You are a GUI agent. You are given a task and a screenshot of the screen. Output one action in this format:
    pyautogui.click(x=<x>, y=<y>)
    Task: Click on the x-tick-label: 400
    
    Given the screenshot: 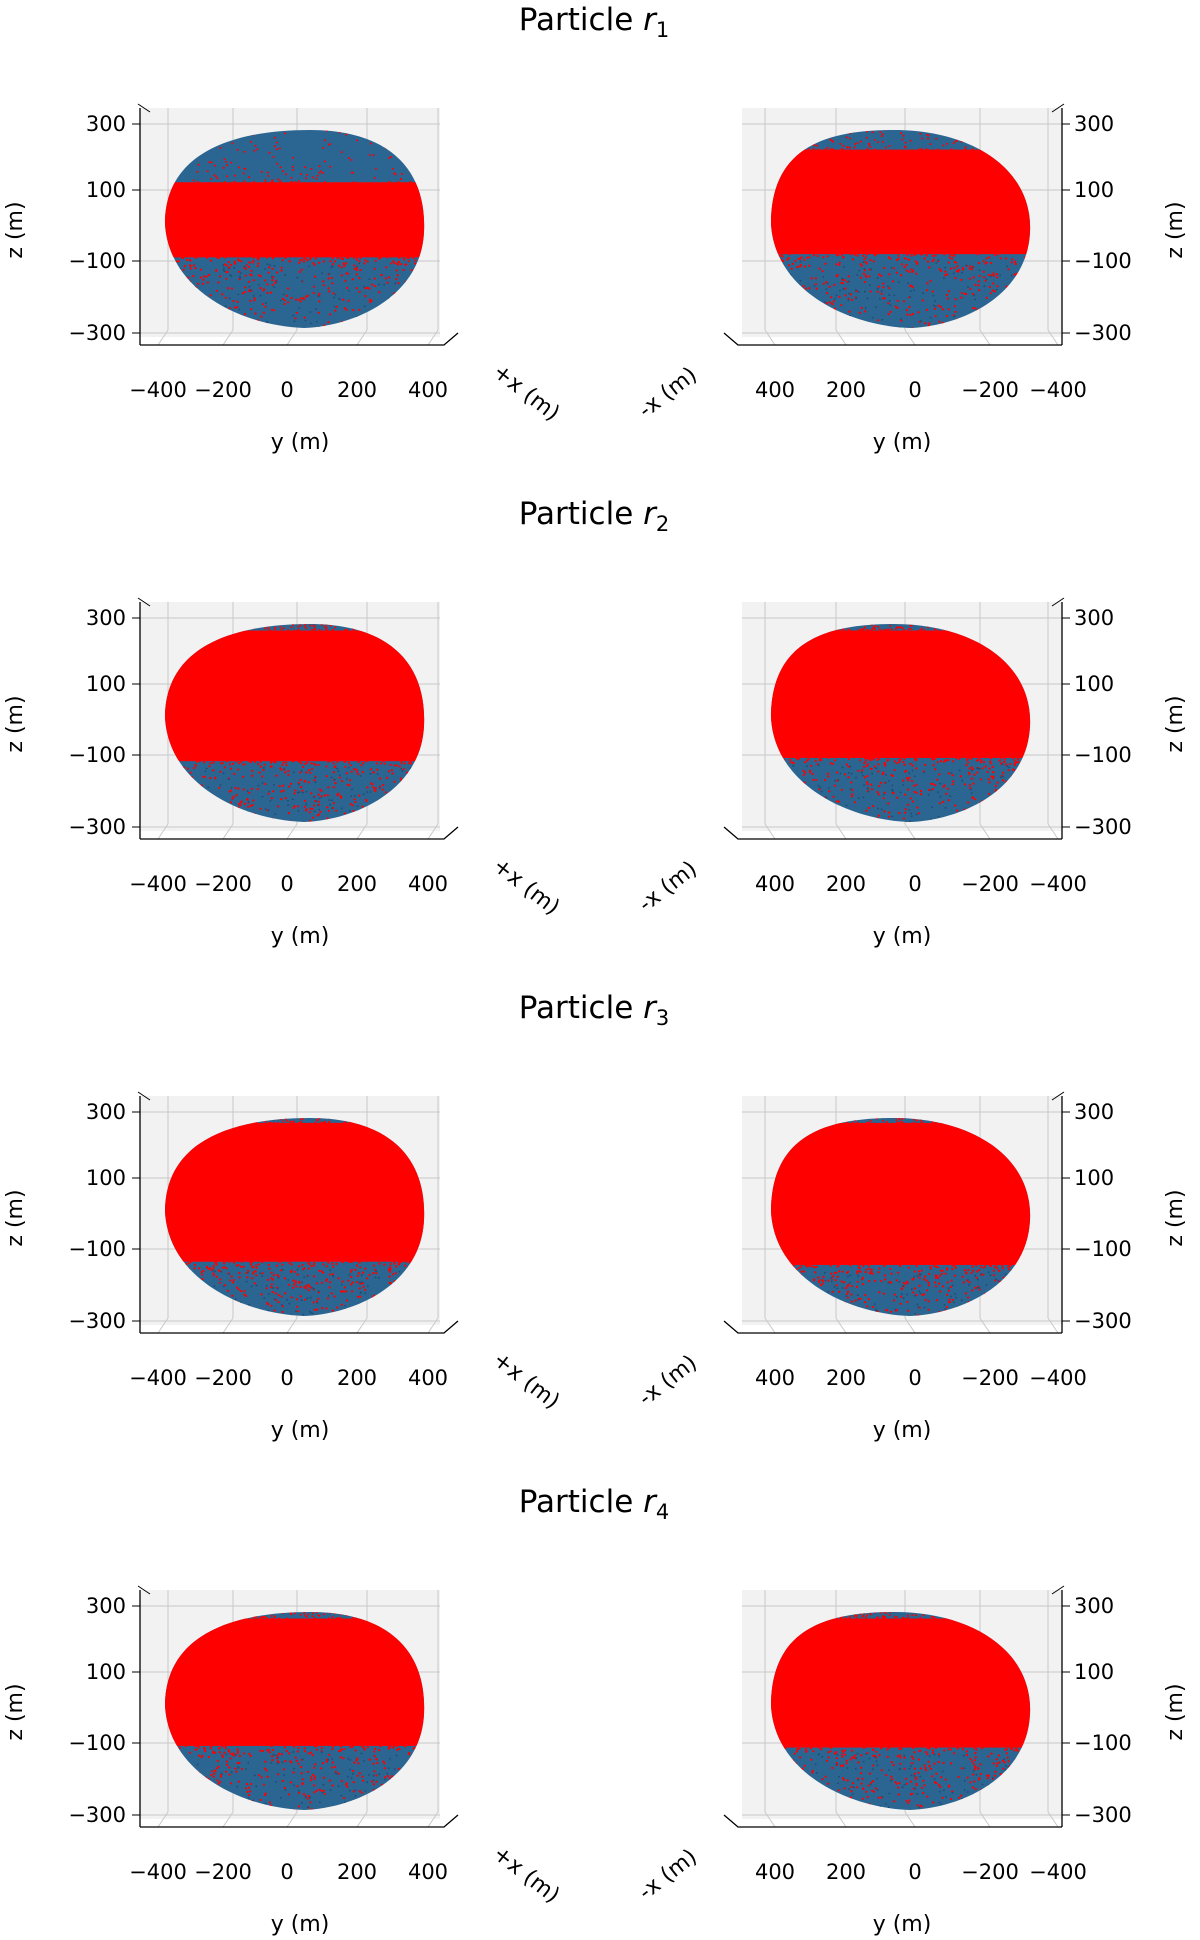 What is the action you would take?
    pyautogui.click(x=428, y=390)
    